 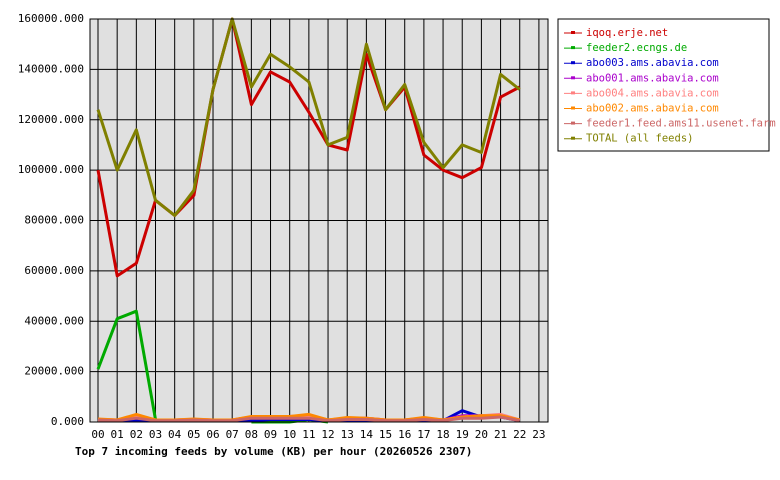 I want to click on x-tick-label: 07, so click(x=232, y=434).